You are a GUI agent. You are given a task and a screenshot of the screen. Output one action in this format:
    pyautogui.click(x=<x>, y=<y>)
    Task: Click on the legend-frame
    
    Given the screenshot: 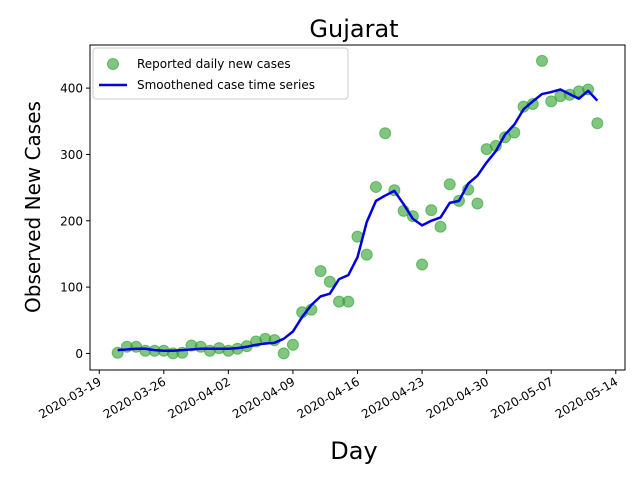 What is the action you would take?
    pyautogui.click(x=220, y=73)
    